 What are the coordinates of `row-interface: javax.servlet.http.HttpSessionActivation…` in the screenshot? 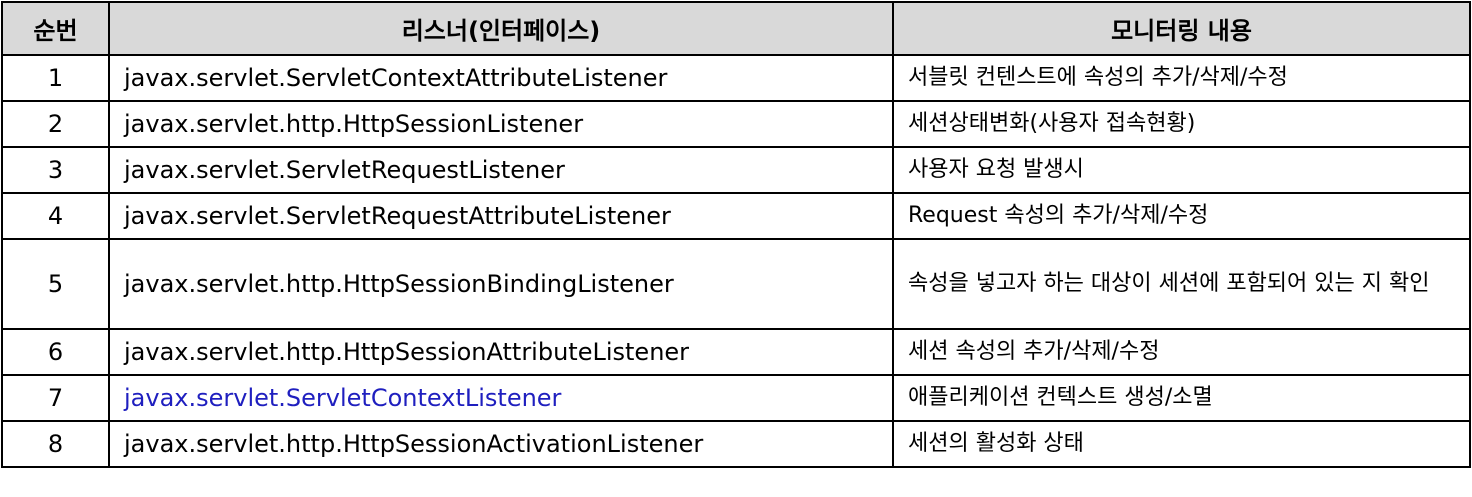 It's located at (501, 444).